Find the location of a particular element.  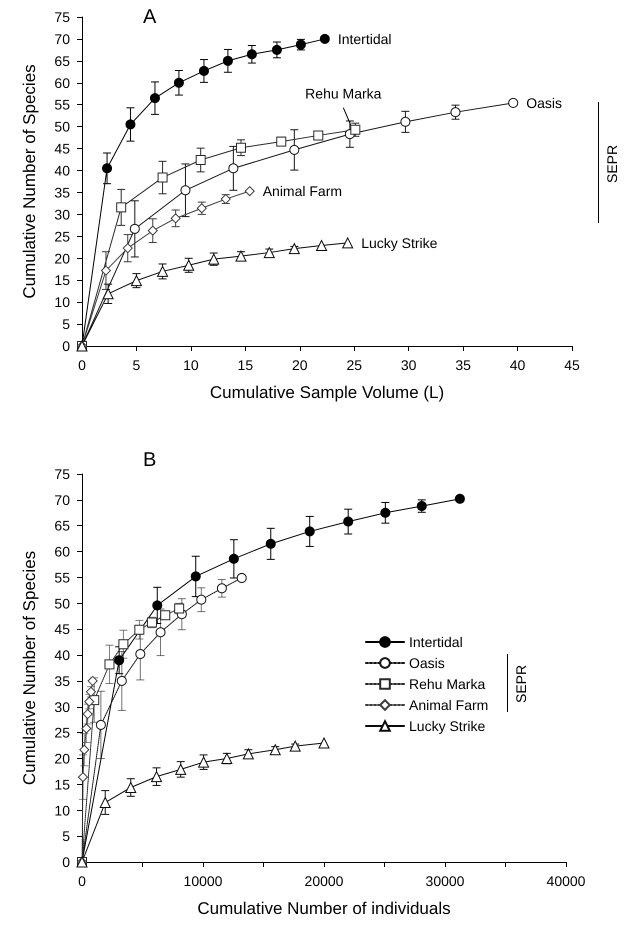

legend-label: Rehu Marka is located at coordinates (447, 684).